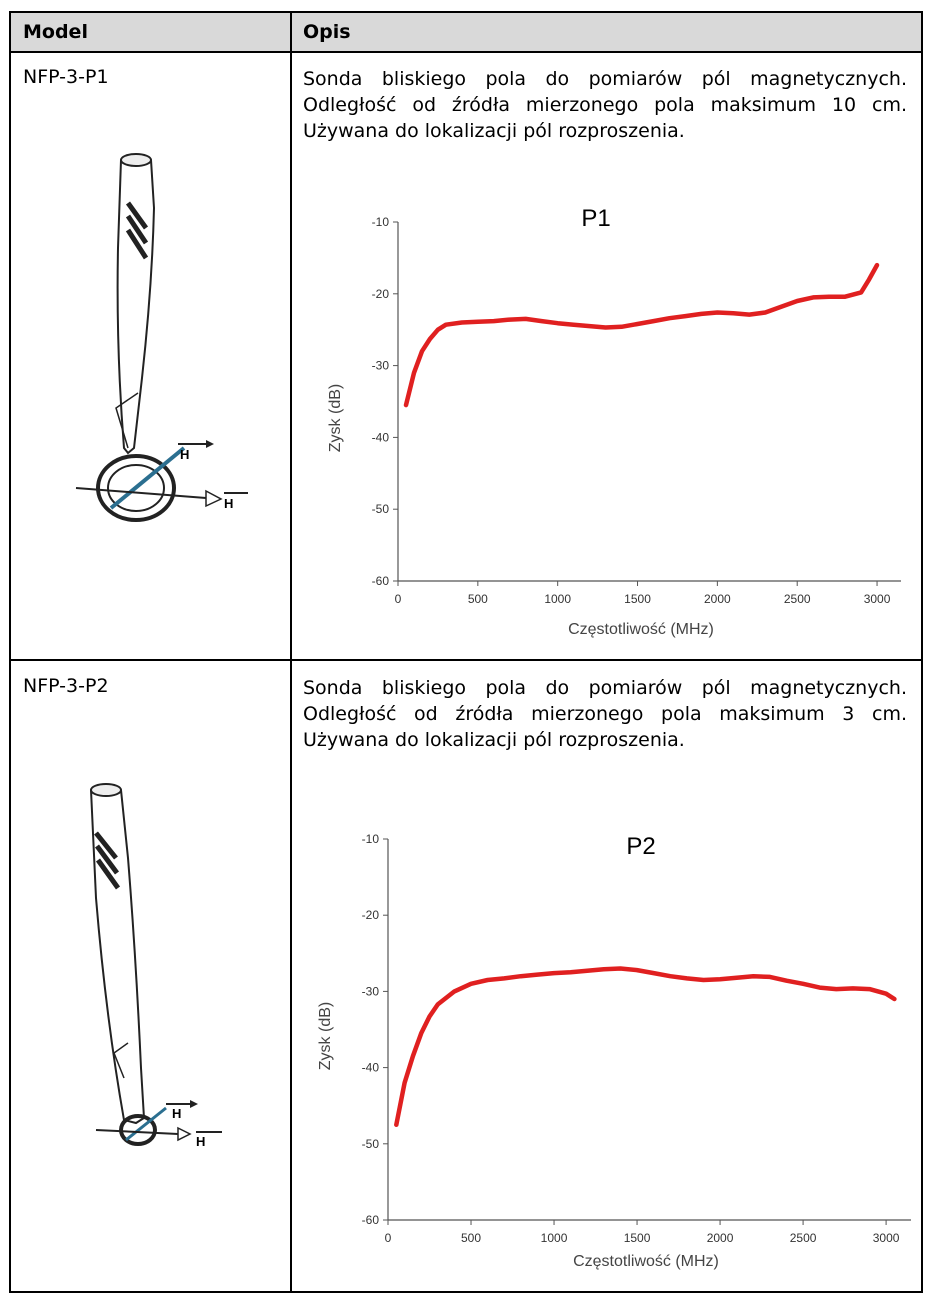  I want to click on probe-p1-illustration: H H, so click(161, 337).